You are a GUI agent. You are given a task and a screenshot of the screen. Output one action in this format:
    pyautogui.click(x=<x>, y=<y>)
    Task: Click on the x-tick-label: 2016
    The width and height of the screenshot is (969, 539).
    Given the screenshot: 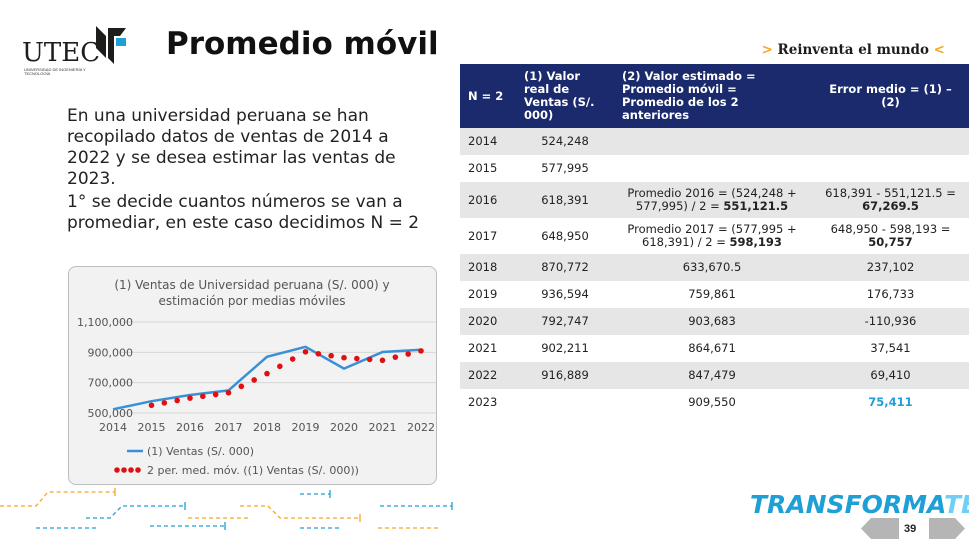 What is the action you would take?
    pyautogui.click(x=190, y=427)
    